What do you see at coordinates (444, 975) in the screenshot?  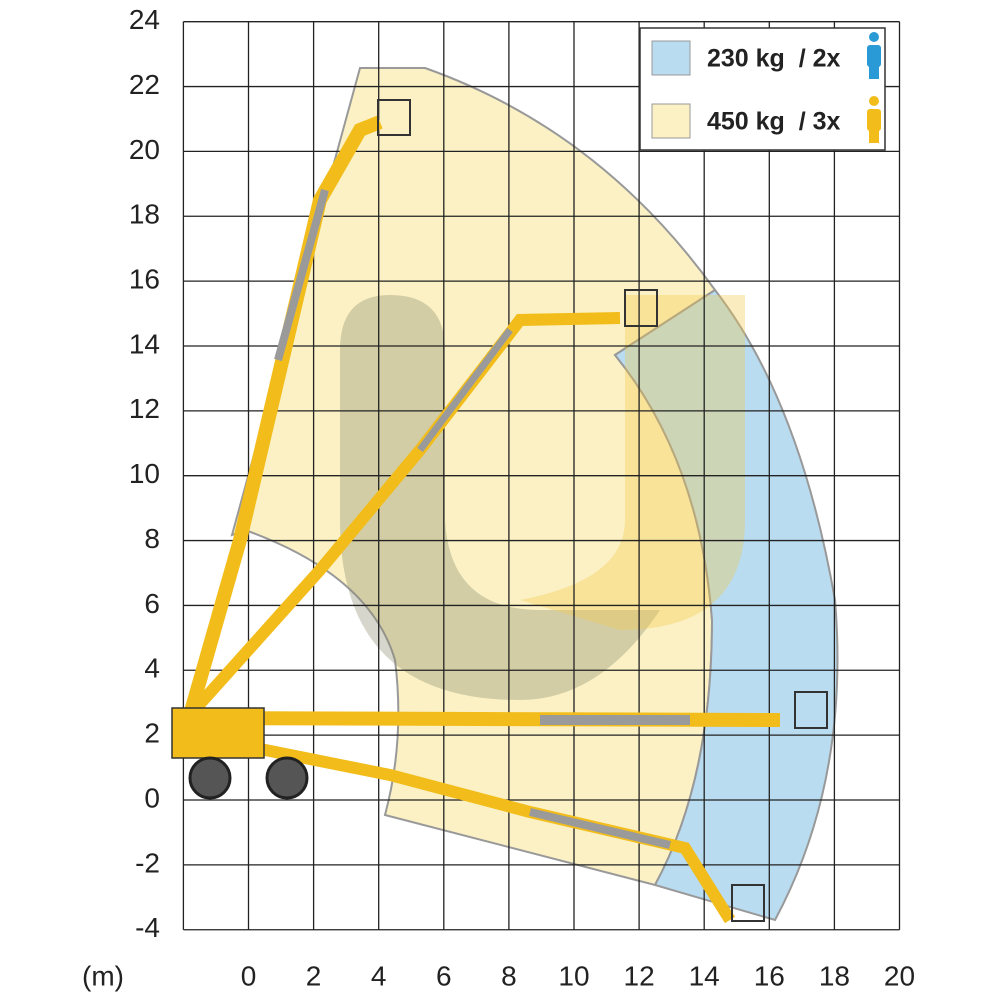 I see `x-tick-label: 6` at bounding box center [444, 975].